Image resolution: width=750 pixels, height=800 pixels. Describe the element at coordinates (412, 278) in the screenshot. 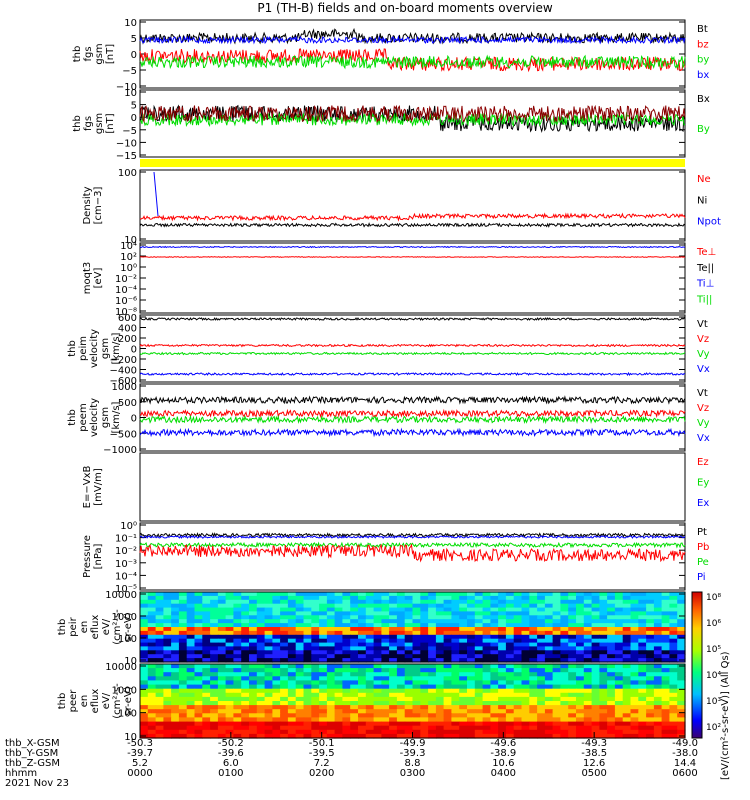

I see `panel-frame` at that location.